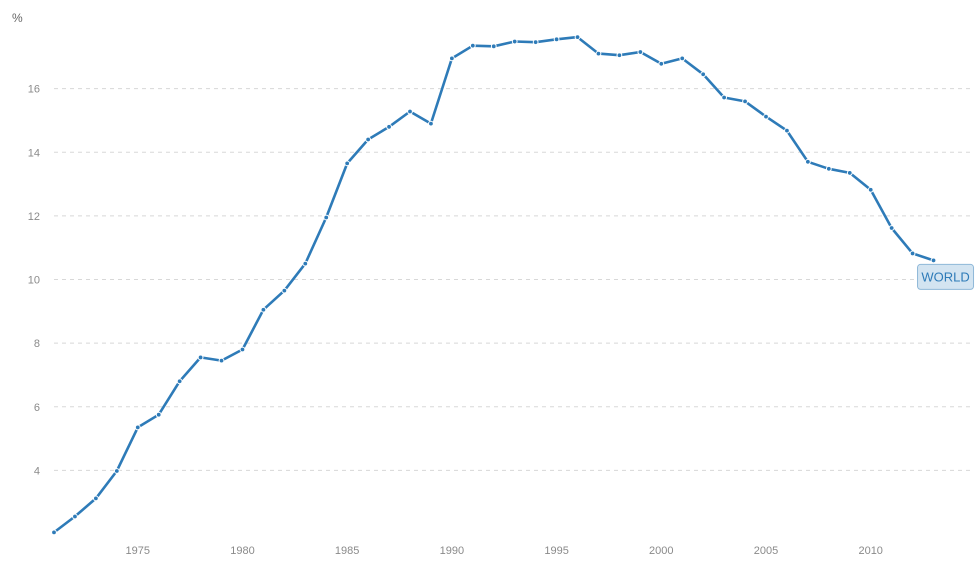 This screenshot has height=580, width=980. I want to click on x-tick-label-1975: 1975, so click(138, 551).